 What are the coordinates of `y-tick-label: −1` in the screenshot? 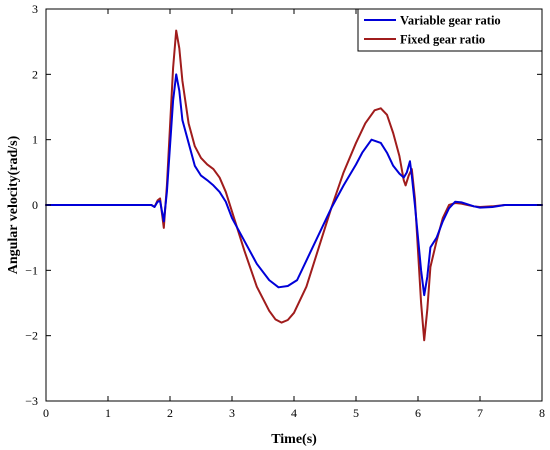 It's located at (31, 270).